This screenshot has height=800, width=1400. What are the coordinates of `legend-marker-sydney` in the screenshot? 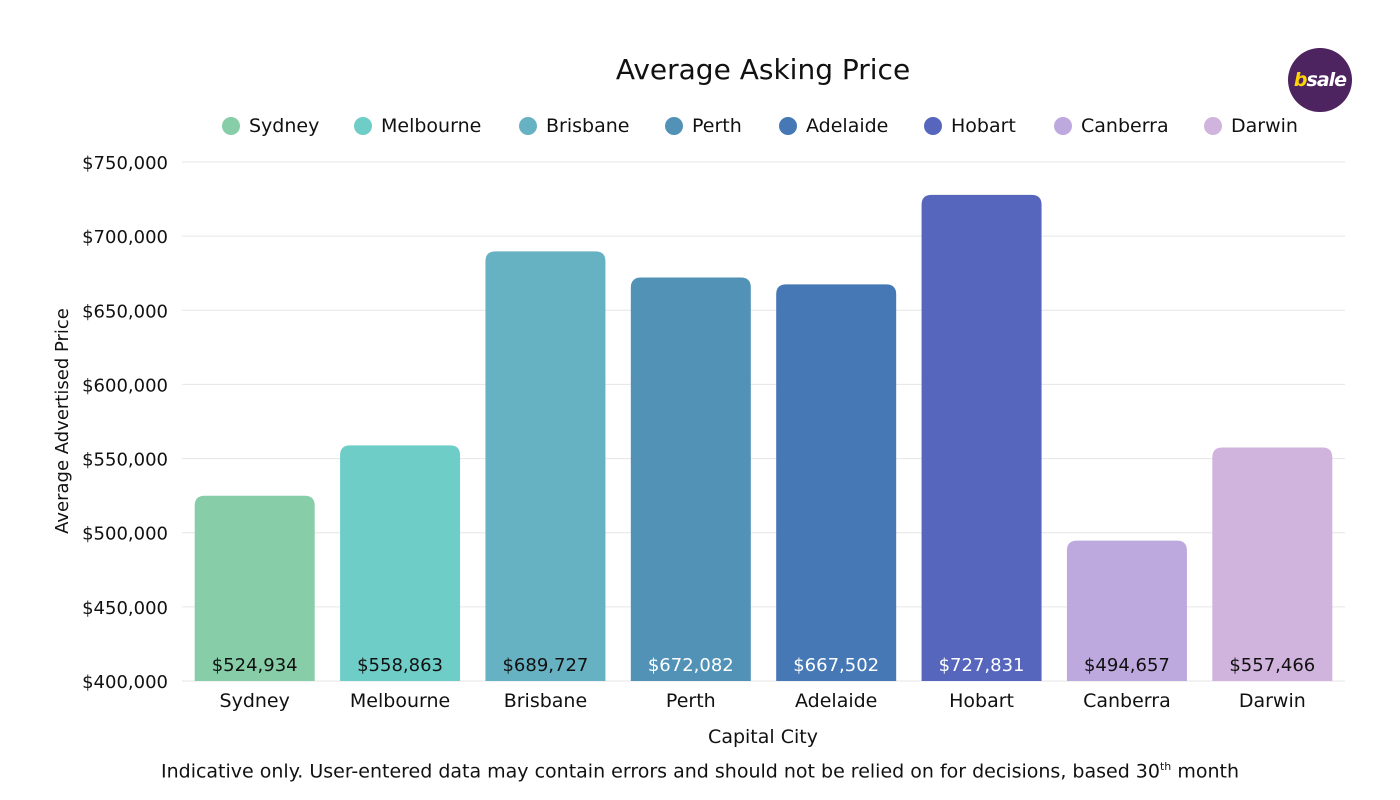 It's located at (231, 126).